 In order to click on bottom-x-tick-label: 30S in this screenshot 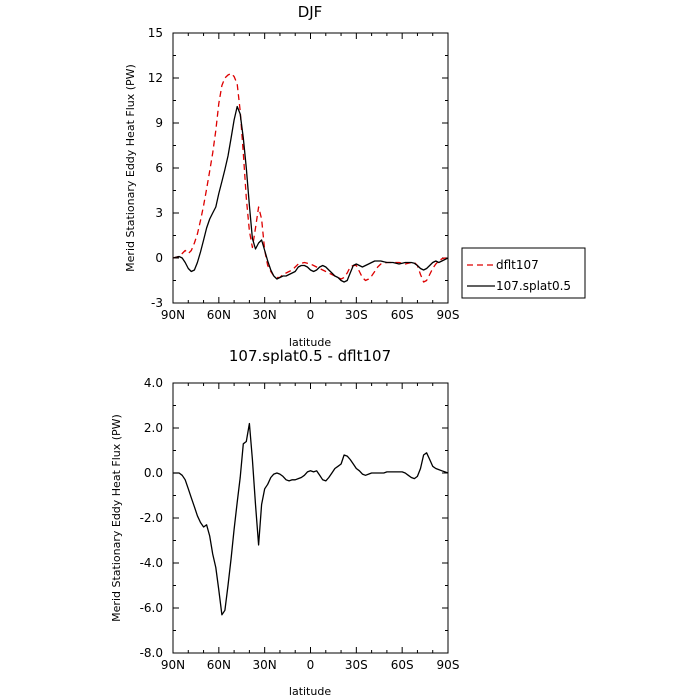, I will do `click(356, 665)`.